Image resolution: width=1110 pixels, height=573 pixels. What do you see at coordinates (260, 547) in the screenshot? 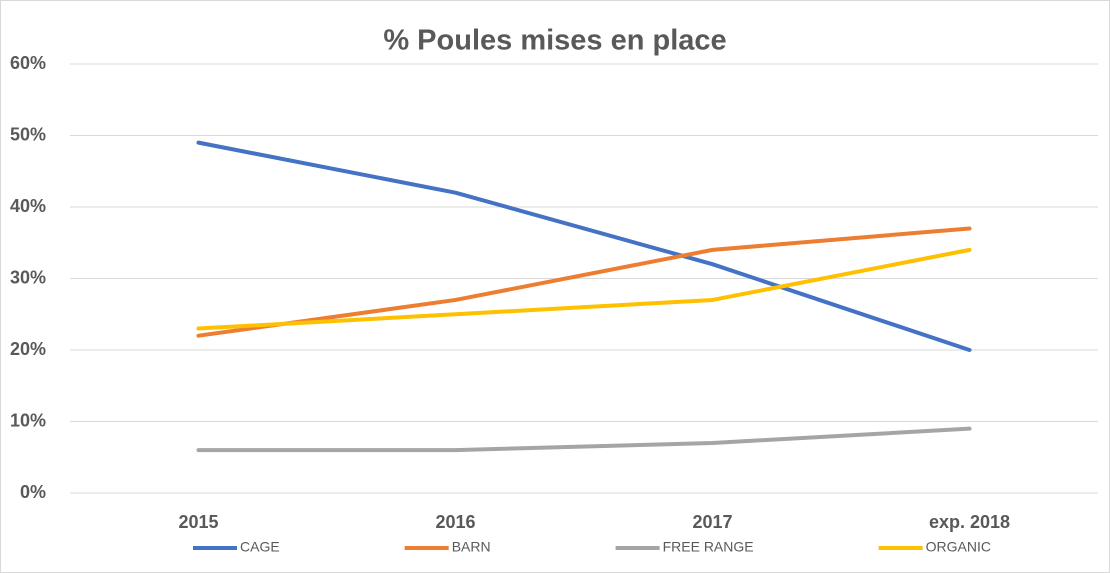
I see `legend-label: CAGE` at bounding box center [260, 547].